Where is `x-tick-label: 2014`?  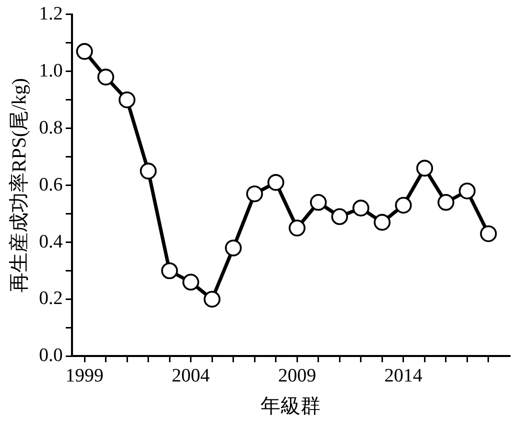
x-tick-label: 2014 is located at coordinates (403, 376).